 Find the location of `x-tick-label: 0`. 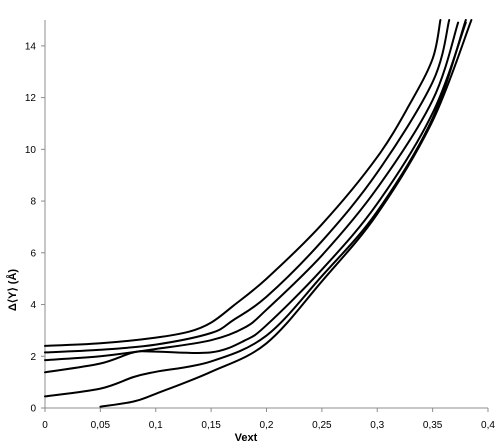

x-tick-label: 0 is located at coordinates (45, 425).